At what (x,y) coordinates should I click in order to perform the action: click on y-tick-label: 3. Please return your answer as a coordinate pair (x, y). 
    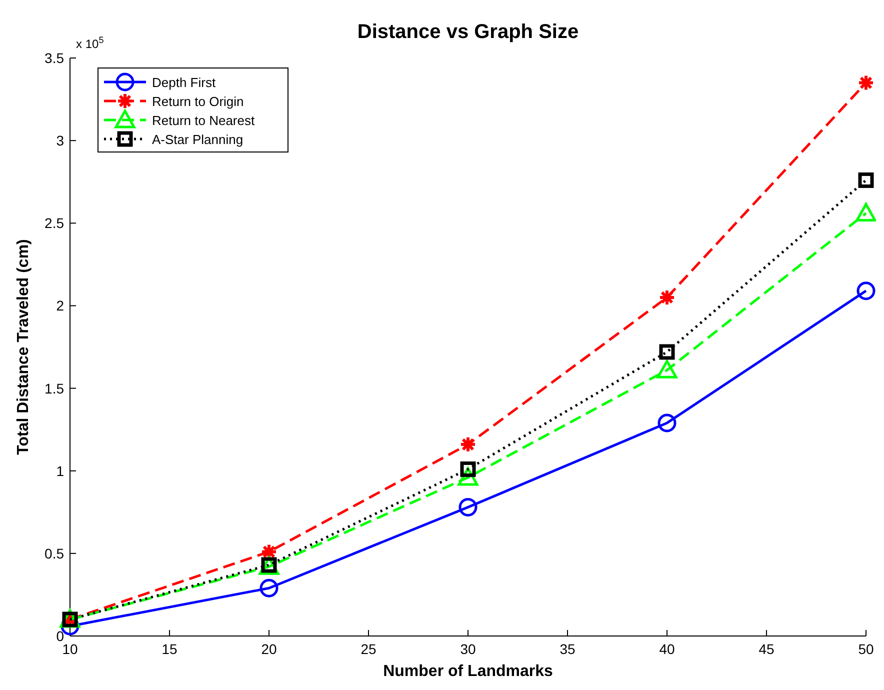
    Looking at the image, I should click on (60, 140).